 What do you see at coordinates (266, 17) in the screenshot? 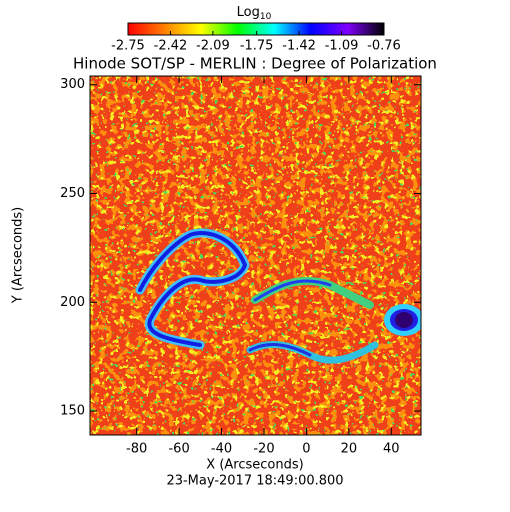
I see `colorbar-title-subscript: 10` at bounding box center [266, 17].